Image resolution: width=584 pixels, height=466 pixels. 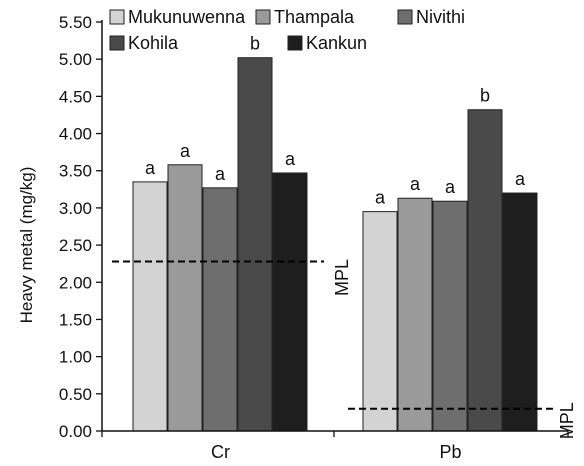 What do you see at coordinates (220, 309) in the screenshot?
I see `bar-cr-nivithi` at bounding box center [220, 309].